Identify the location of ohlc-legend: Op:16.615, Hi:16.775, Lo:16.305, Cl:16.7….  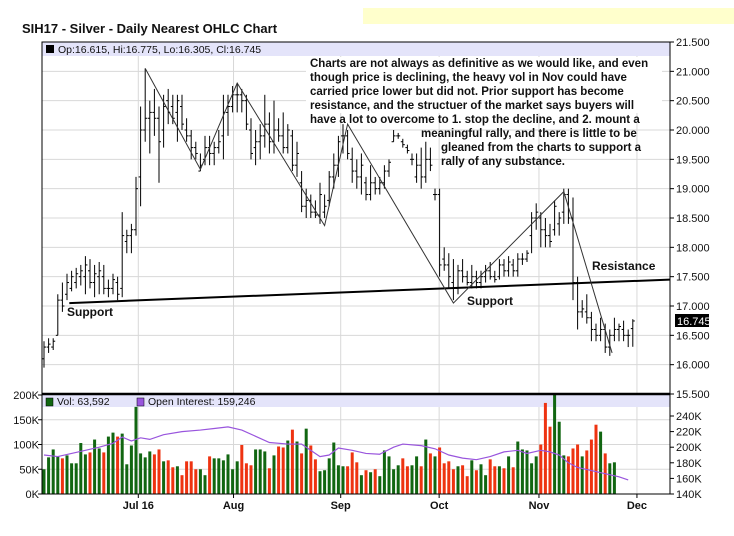
(159, 50).